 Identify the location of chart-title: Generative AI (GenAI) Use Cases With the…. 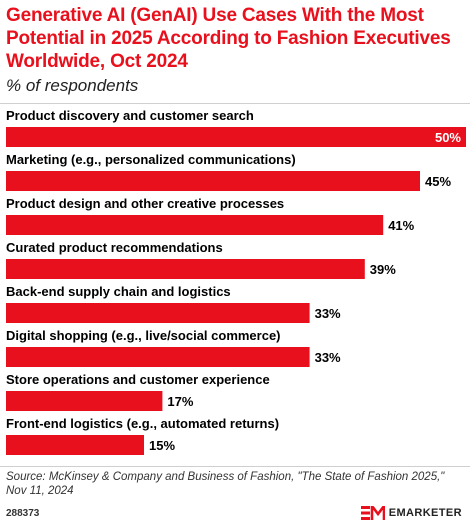
(228, 38).